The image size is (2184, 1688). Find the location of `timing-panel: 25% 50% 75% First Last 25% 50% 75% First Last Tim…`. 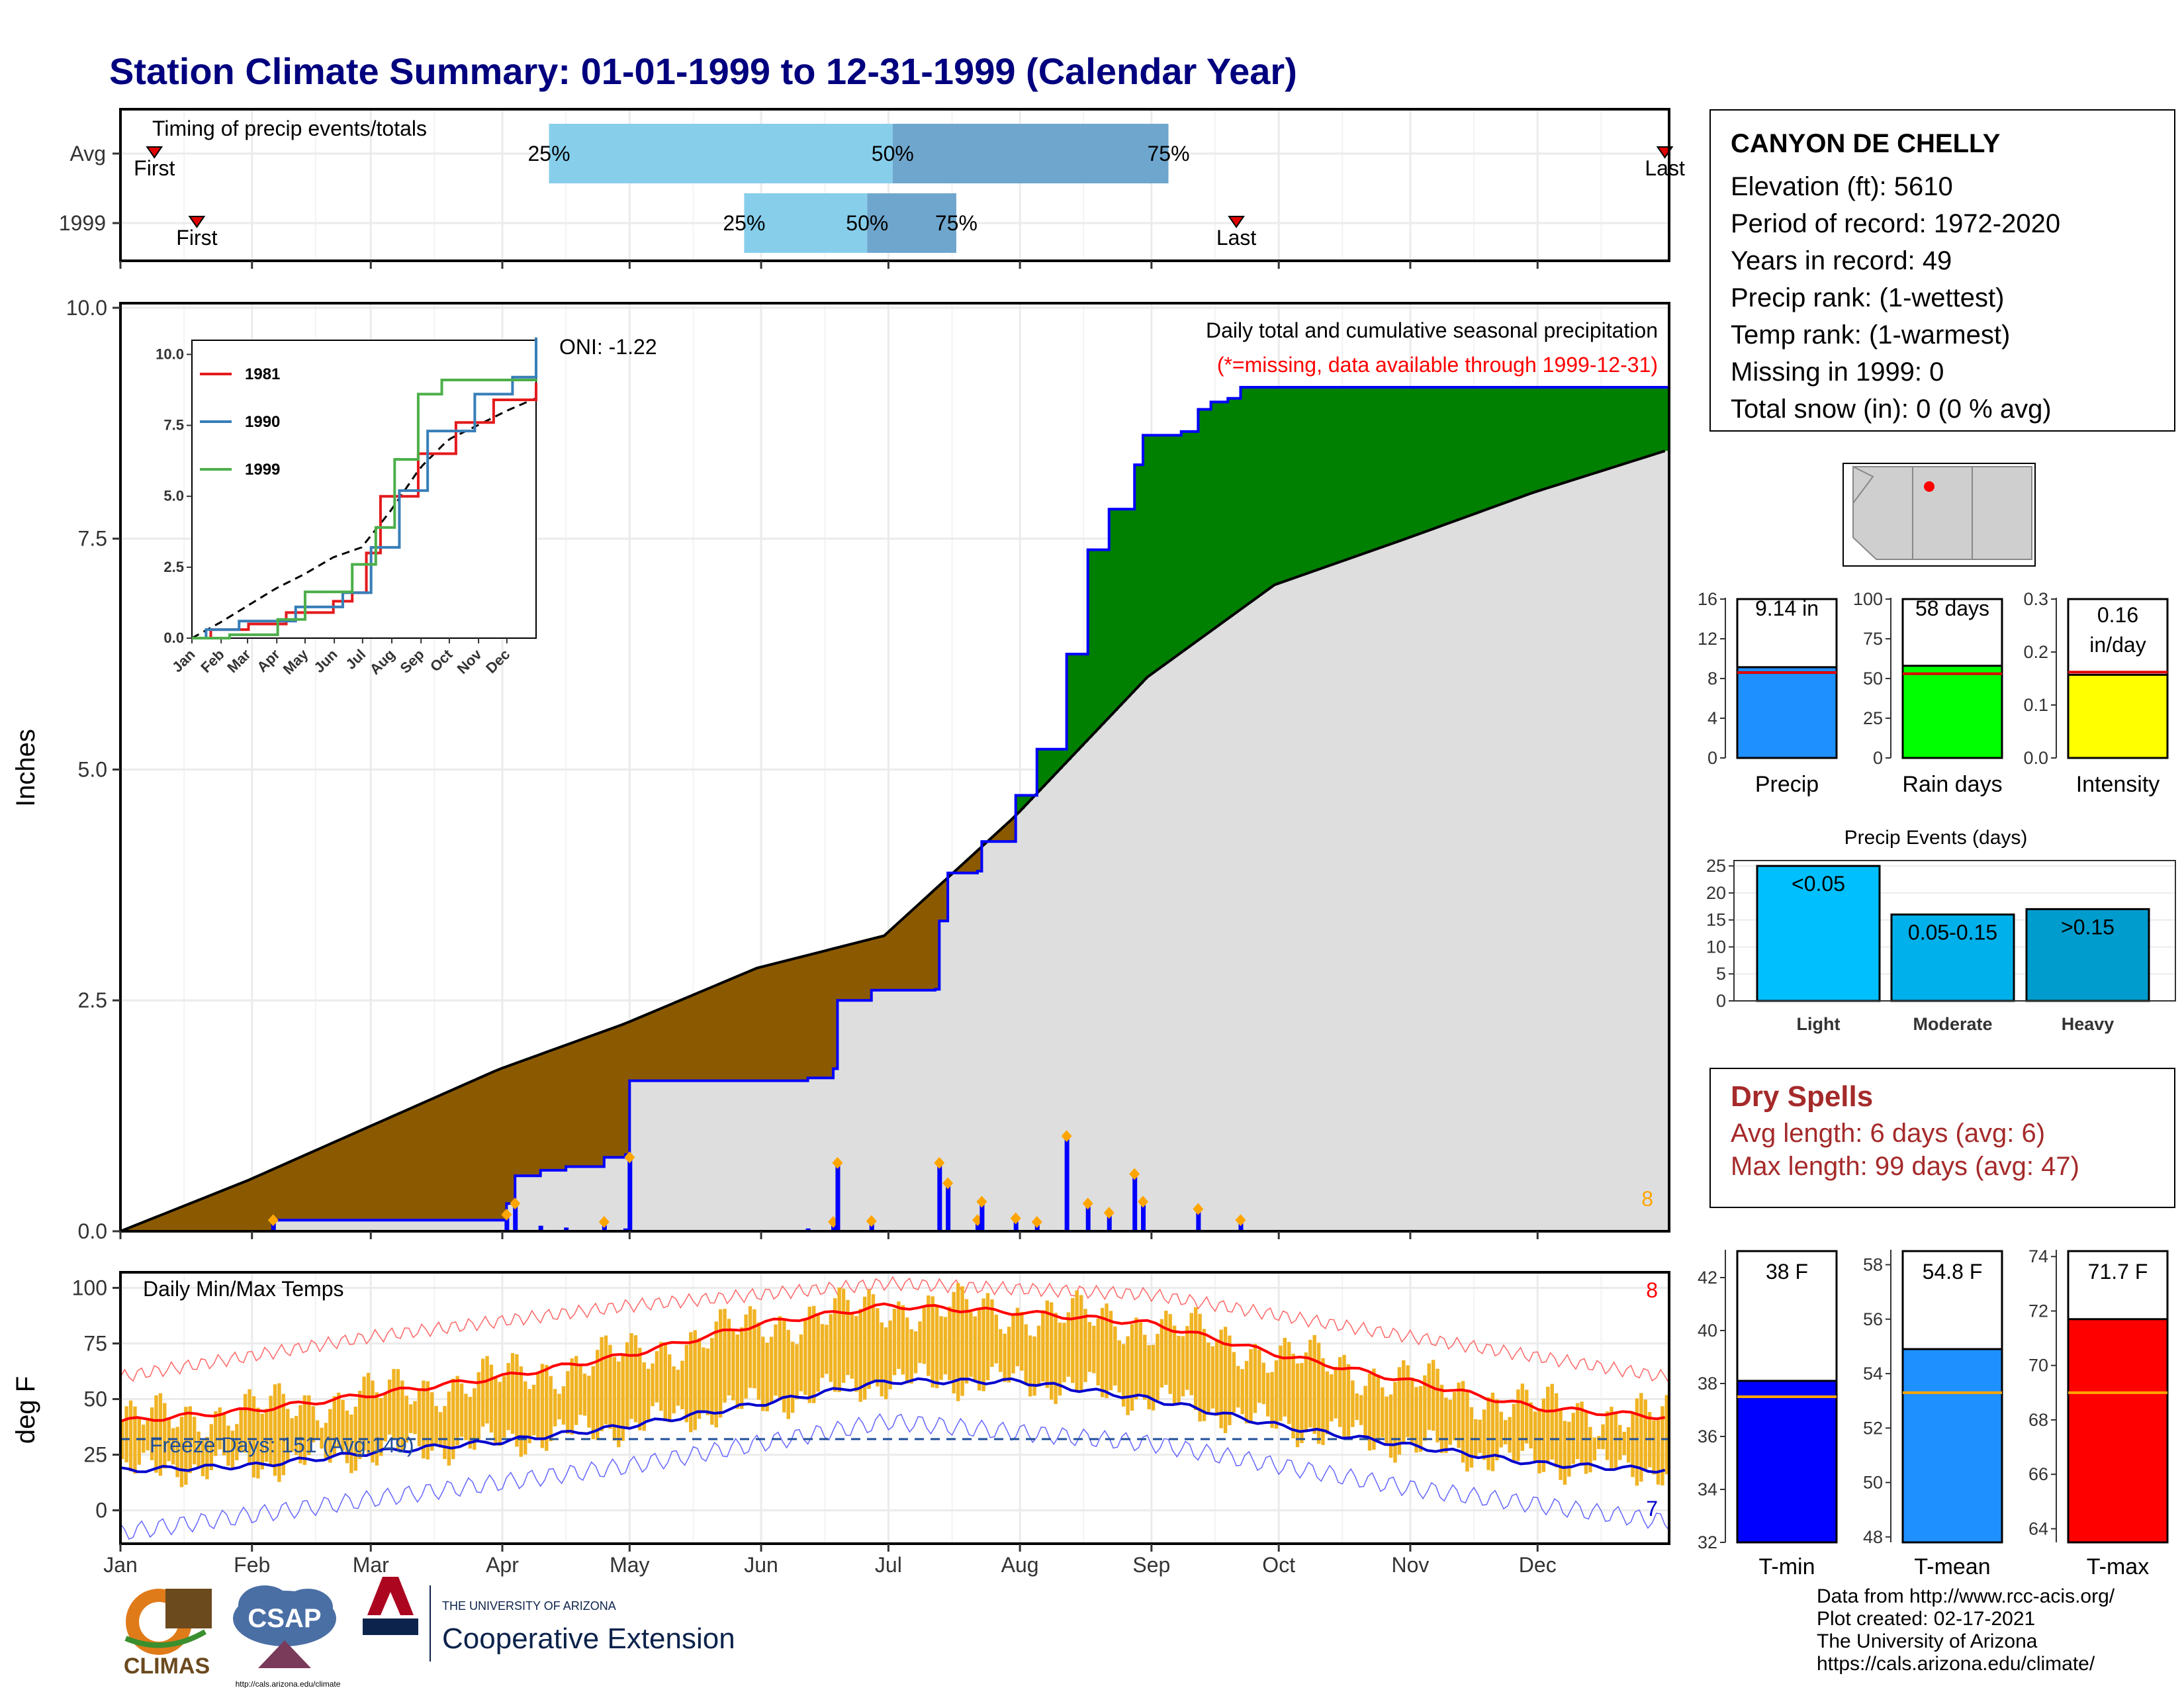

timing-panel: 25% 50% 75% First Last 25% 50% 75% First Last Tim… is located at coordinates (872, 185).